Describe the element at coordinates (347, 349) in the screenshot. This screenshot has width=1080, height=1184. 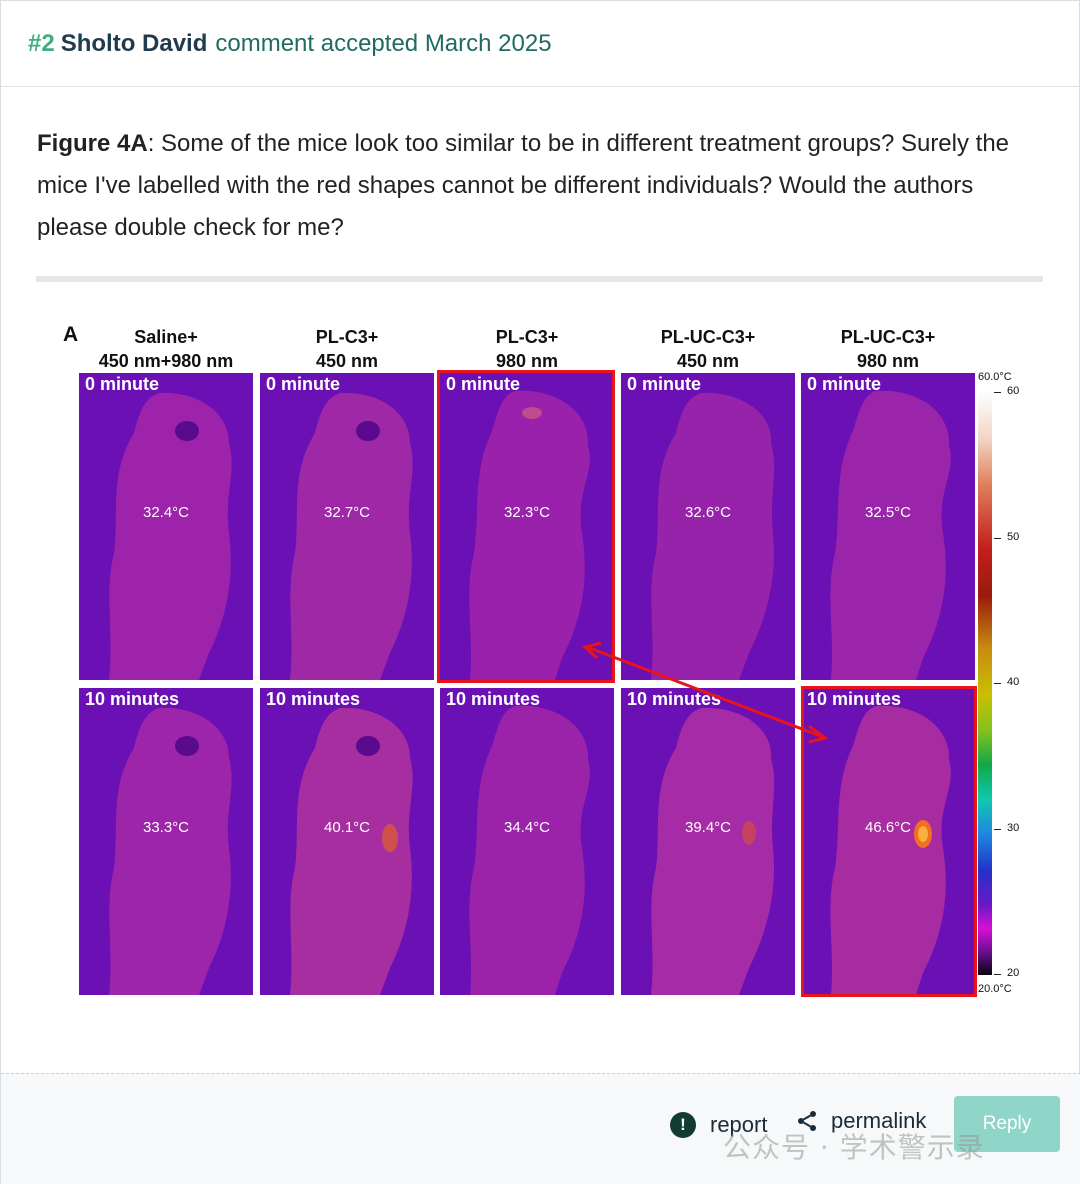
I see `column-header: PL-C3+ 450 nm` at that location.